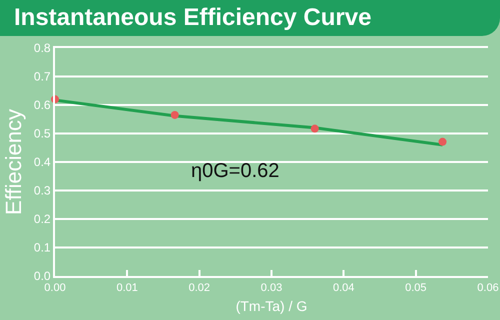 This screenshot has width=500, height=320. I want to click on chart-title: Instantaneous Efficiency Curve, so click(250, 18).